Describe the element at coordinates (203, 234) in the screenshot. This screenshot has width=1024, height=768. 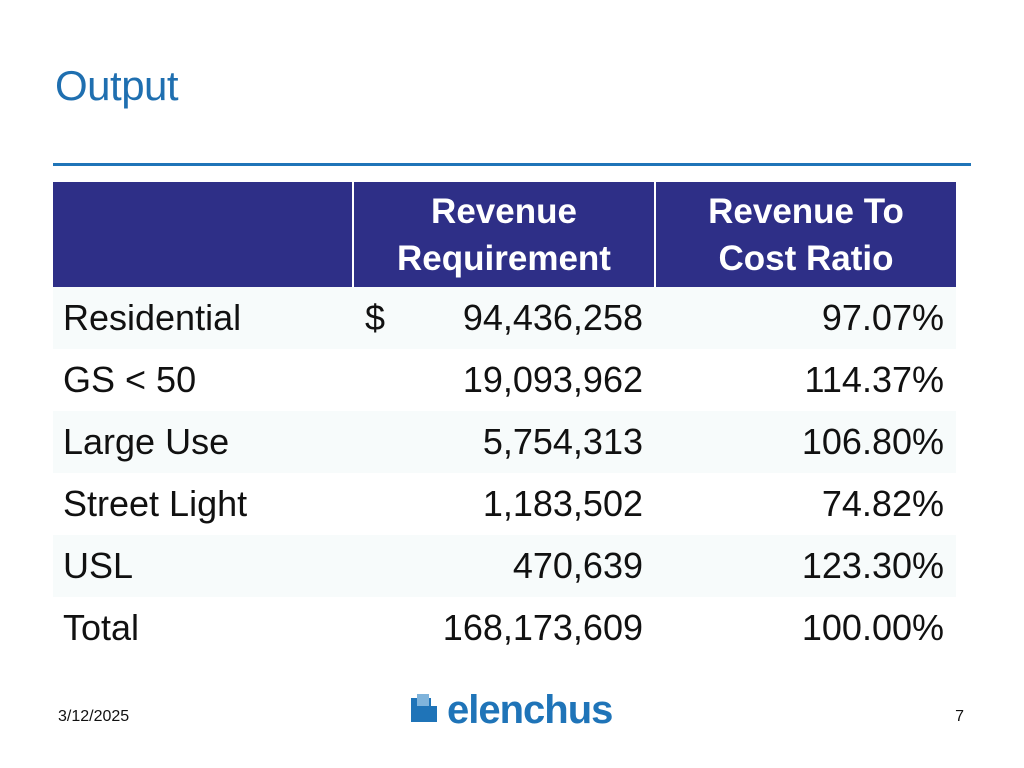
I see `header-label` at that location.